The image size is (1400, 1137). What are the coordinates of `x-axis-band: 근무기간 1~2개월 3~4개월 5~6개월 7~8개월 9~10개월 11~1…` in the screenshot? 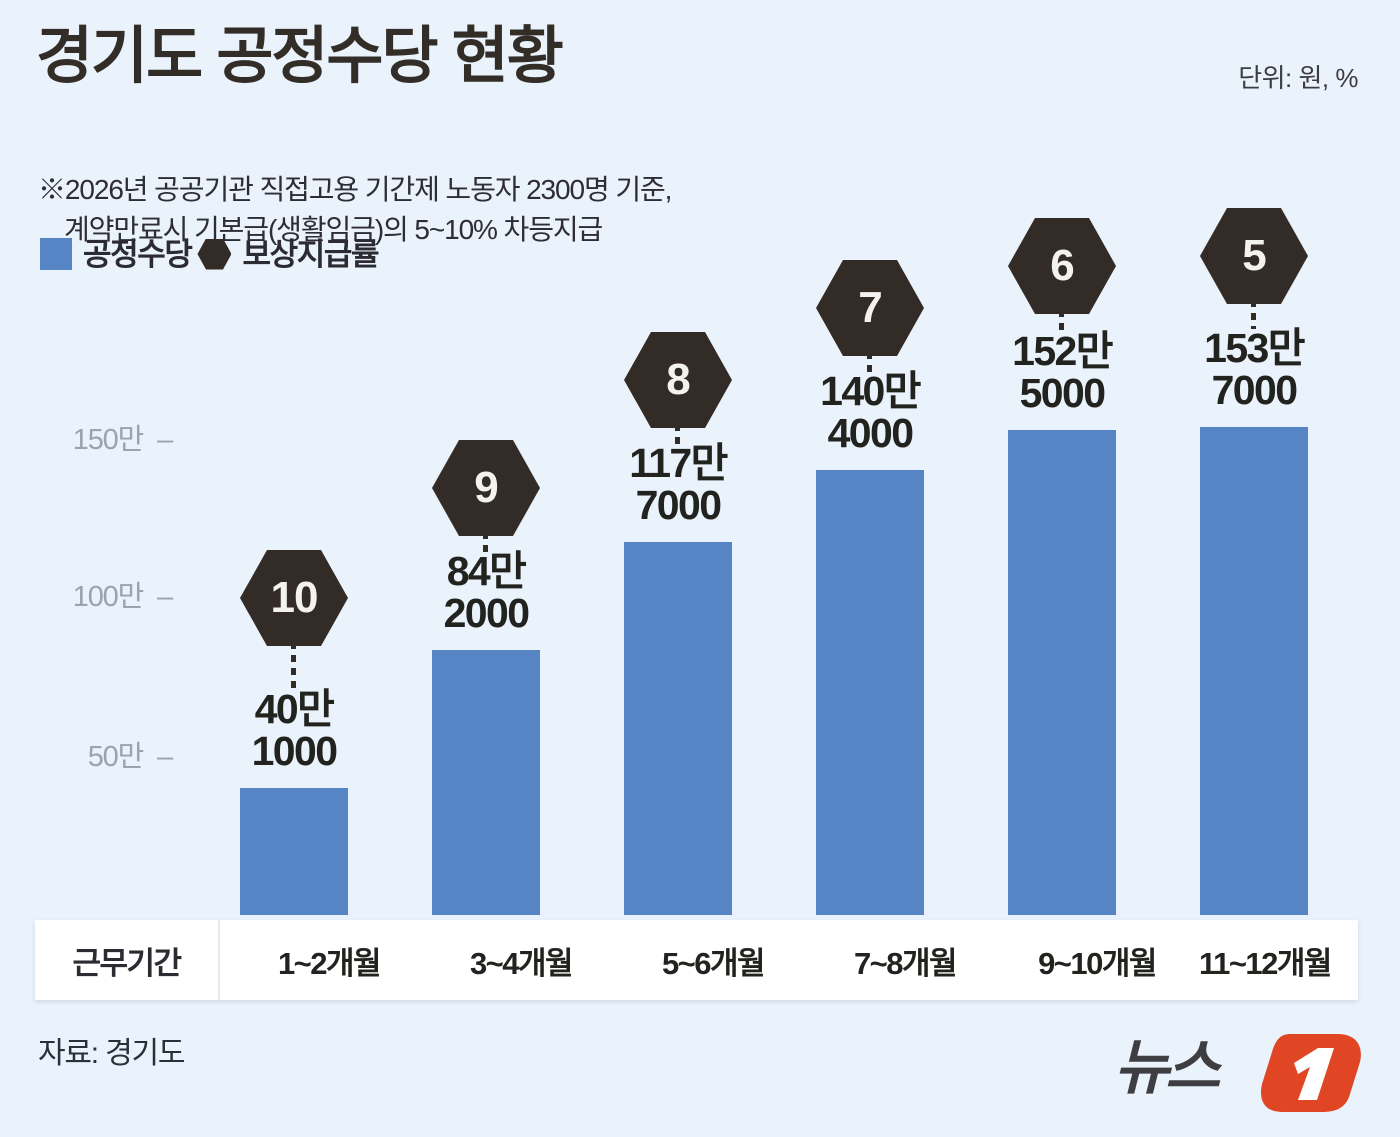 It's located at (696, 960).